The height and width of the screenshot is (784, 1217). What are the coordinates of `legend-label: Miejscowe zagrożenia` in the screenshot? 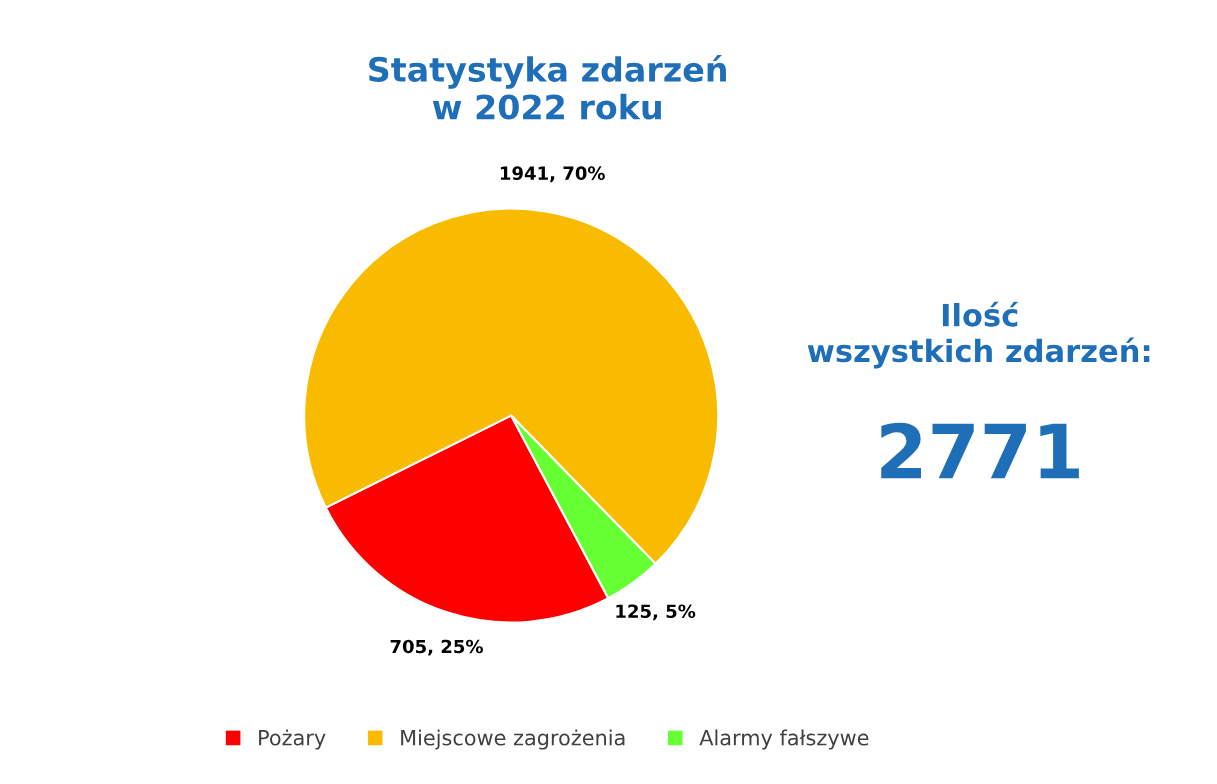 It's located at (513, 739).